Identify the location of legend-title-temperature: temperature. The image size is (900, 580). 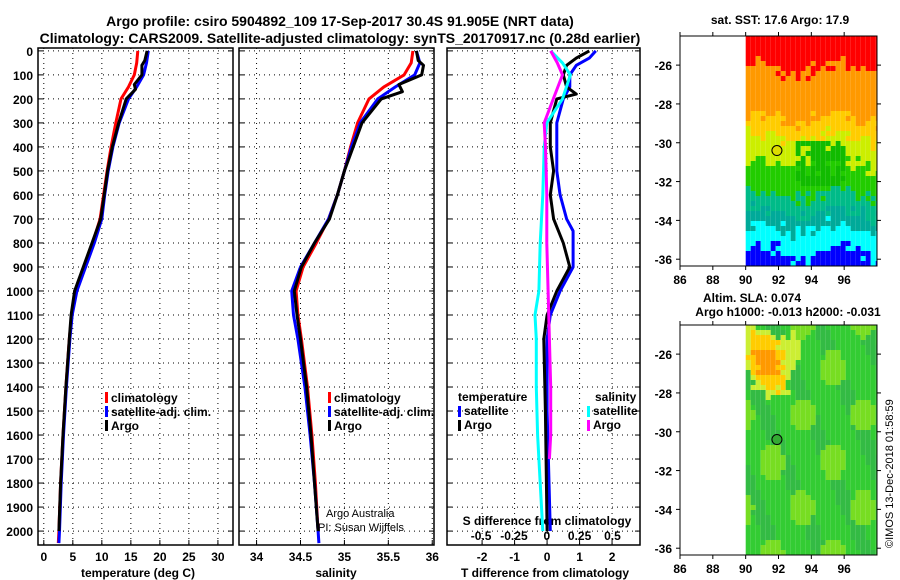
(493, 397).